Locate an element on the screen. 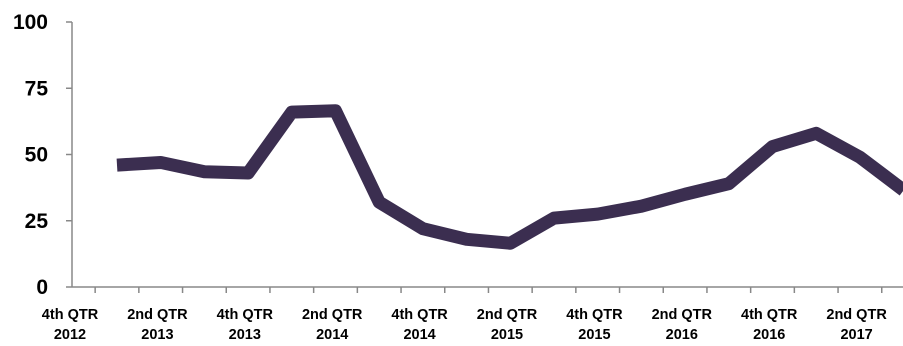 The width and height of the screenshot is (903, 346). y-tick-label: 75 is located at coordinates (37, 88).